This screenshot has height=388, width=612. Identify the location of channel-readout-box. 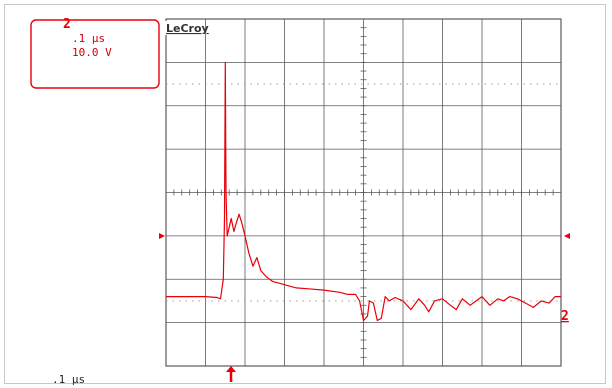
(95, 54).